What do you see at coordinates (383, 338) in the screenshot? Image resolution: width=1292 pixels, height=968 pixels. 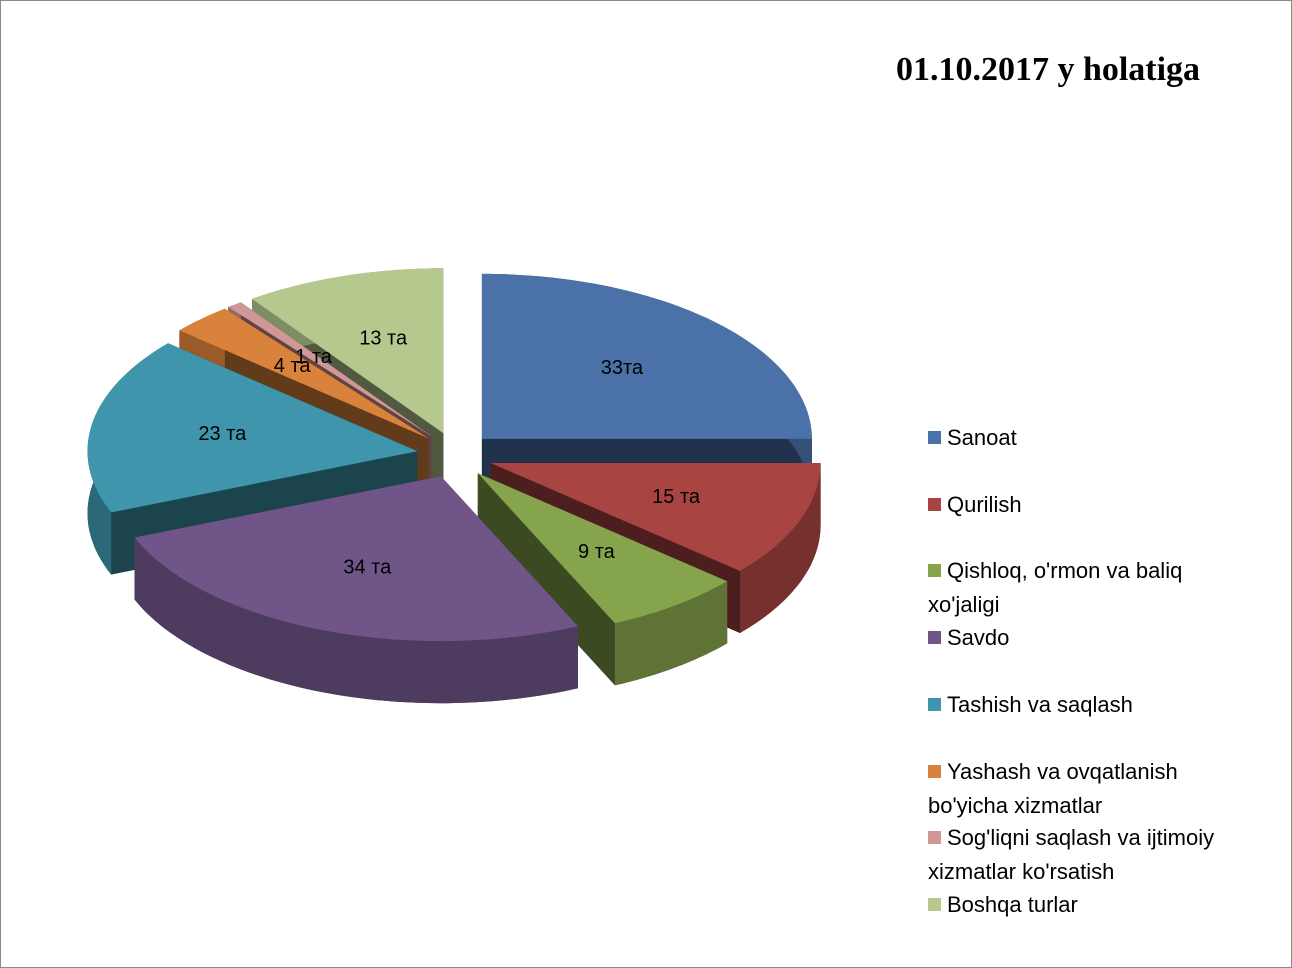 I see `data-label: 13 та` at bounding box center [383, 338].